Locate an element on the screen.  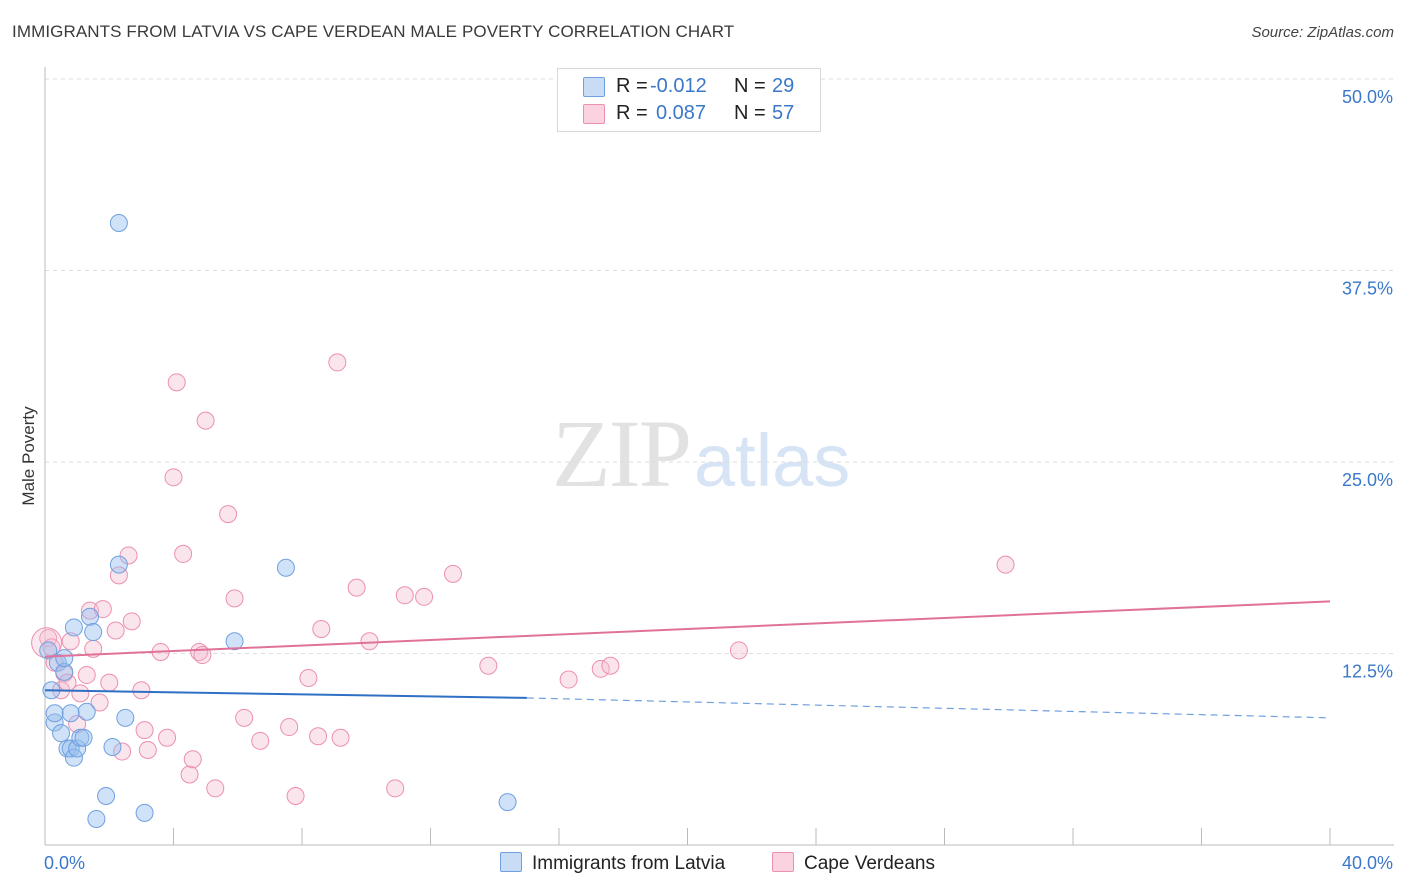
bottom-legend-swatch-cape-verdeans is located at coordinates (783, 862).